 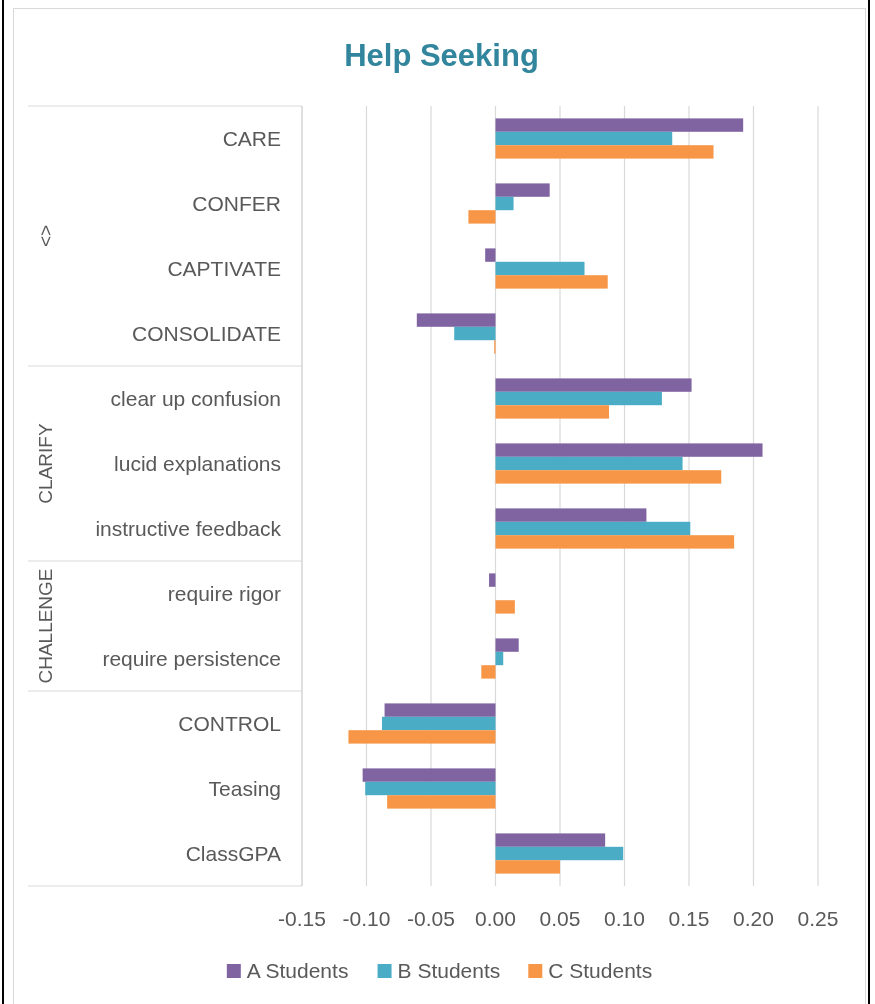 What do you see at coordinates (188, 528) in the screenshot?
I see `y-tick-label: instructive feedback` at bounding box center [188, 528].